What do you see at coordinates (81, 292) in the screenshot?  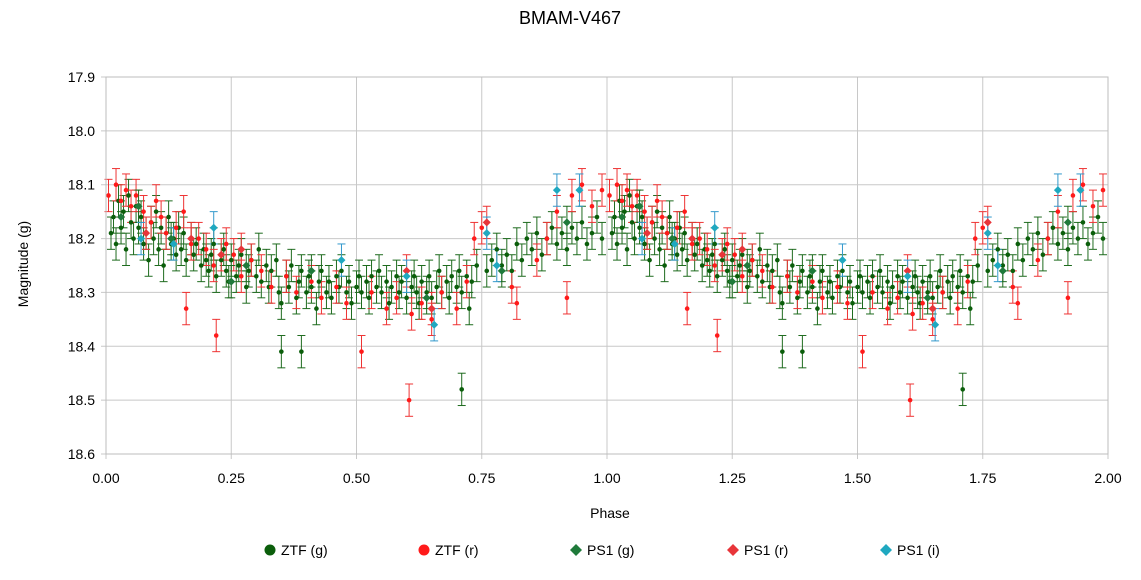 I see `y-tick-label: 18.3` at bounding box center [81, 292].